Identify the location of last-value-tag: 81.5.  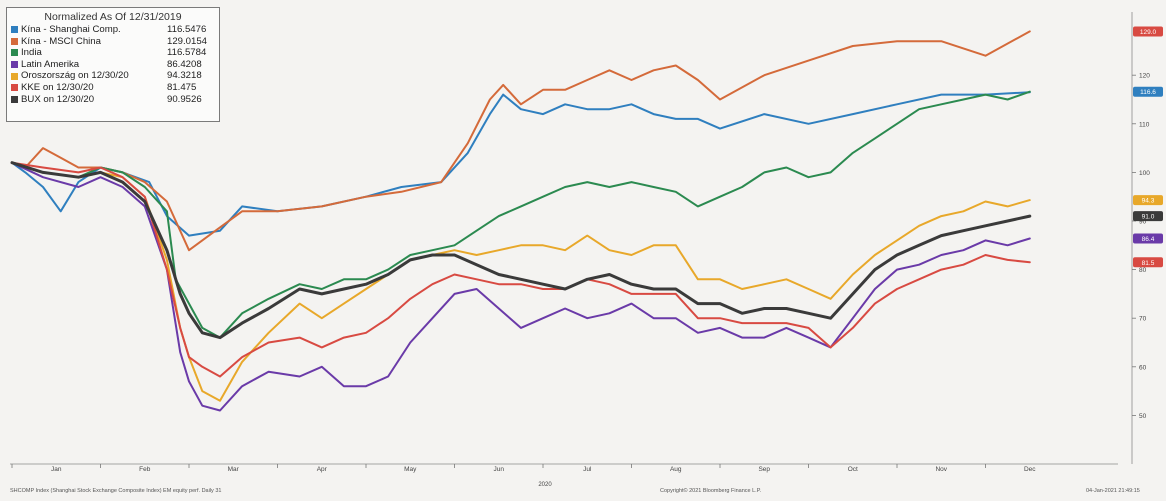
(1148, 262).